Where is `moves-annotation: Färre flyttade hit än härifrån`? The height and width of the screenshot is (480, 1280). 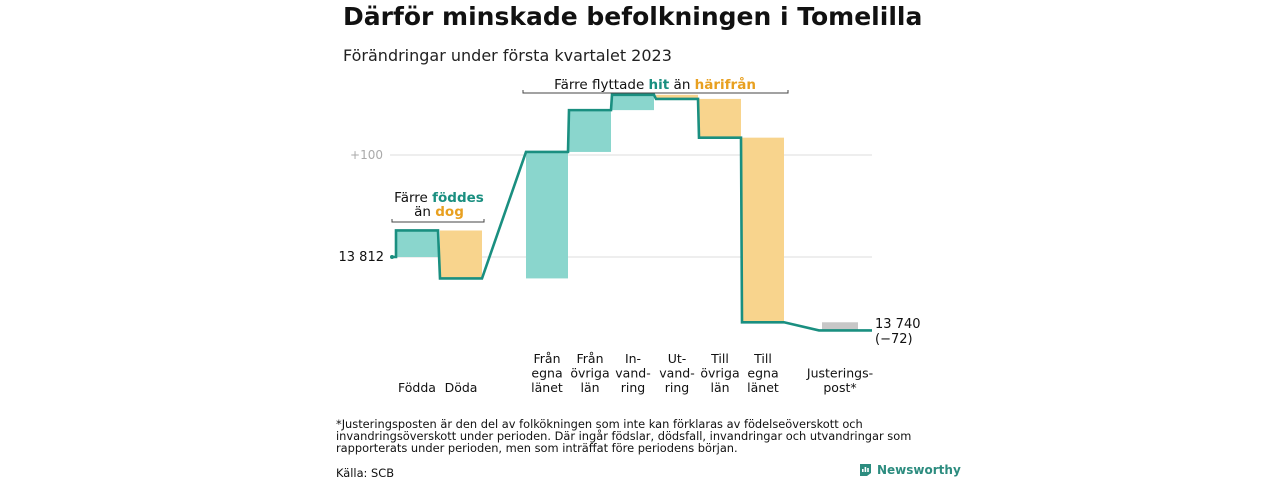
moves-annotation: Färre flyttade hit än härifrån is located at coordinates (655, 84).